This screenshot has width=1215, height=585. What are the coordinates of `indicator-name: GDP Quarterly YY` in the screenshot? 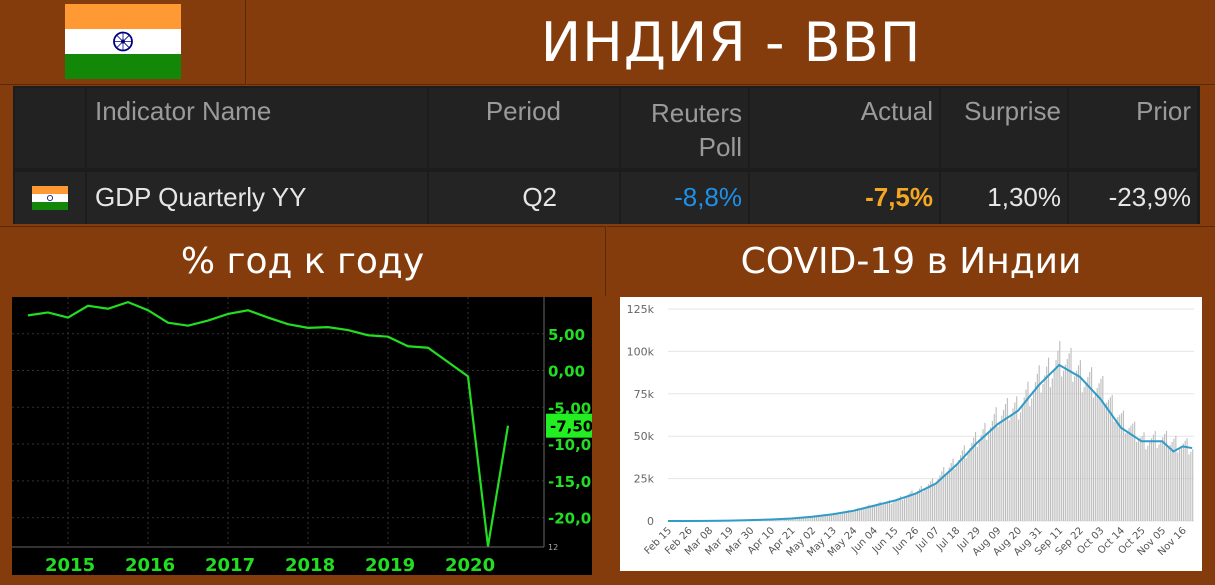 It's located at (257, 198).